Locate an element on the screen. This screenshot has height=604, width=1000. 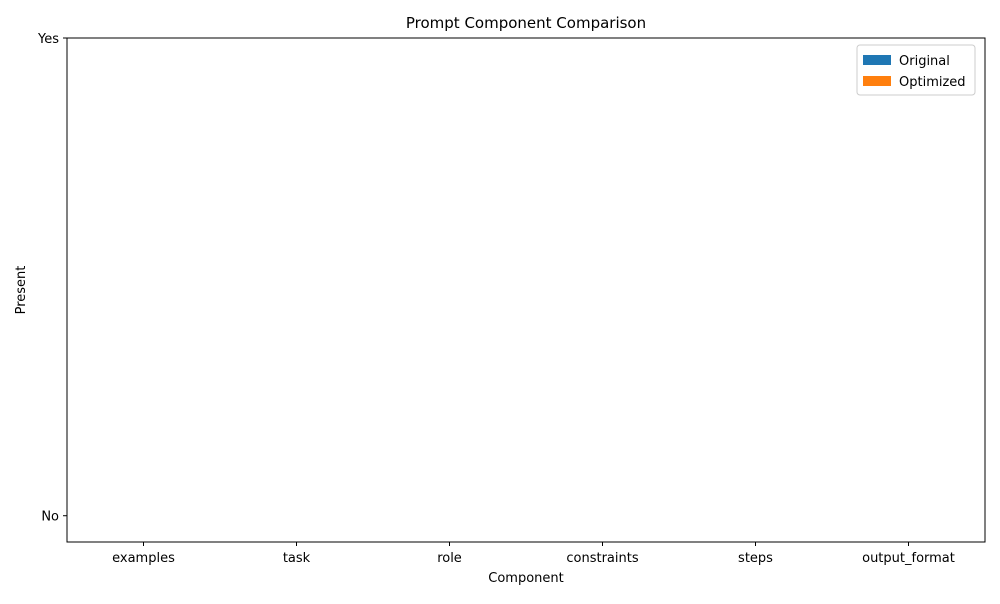
x-tick-label: constraints is located at coordinates (602, 558).